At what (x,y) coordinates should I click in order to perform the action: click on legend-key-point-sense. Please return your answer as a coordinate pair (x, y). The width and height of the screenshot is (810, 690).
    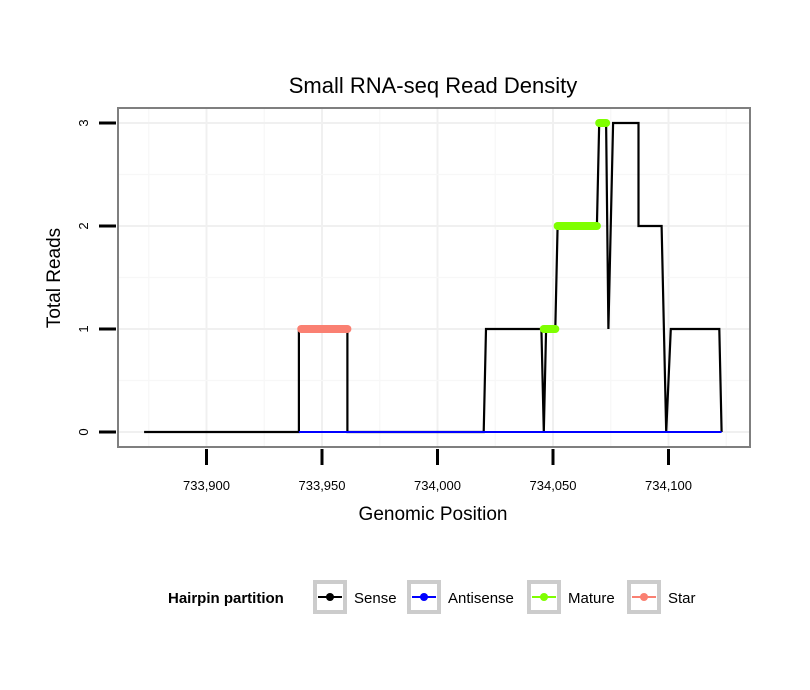
    Looking at the image, I should click on (330, 597).